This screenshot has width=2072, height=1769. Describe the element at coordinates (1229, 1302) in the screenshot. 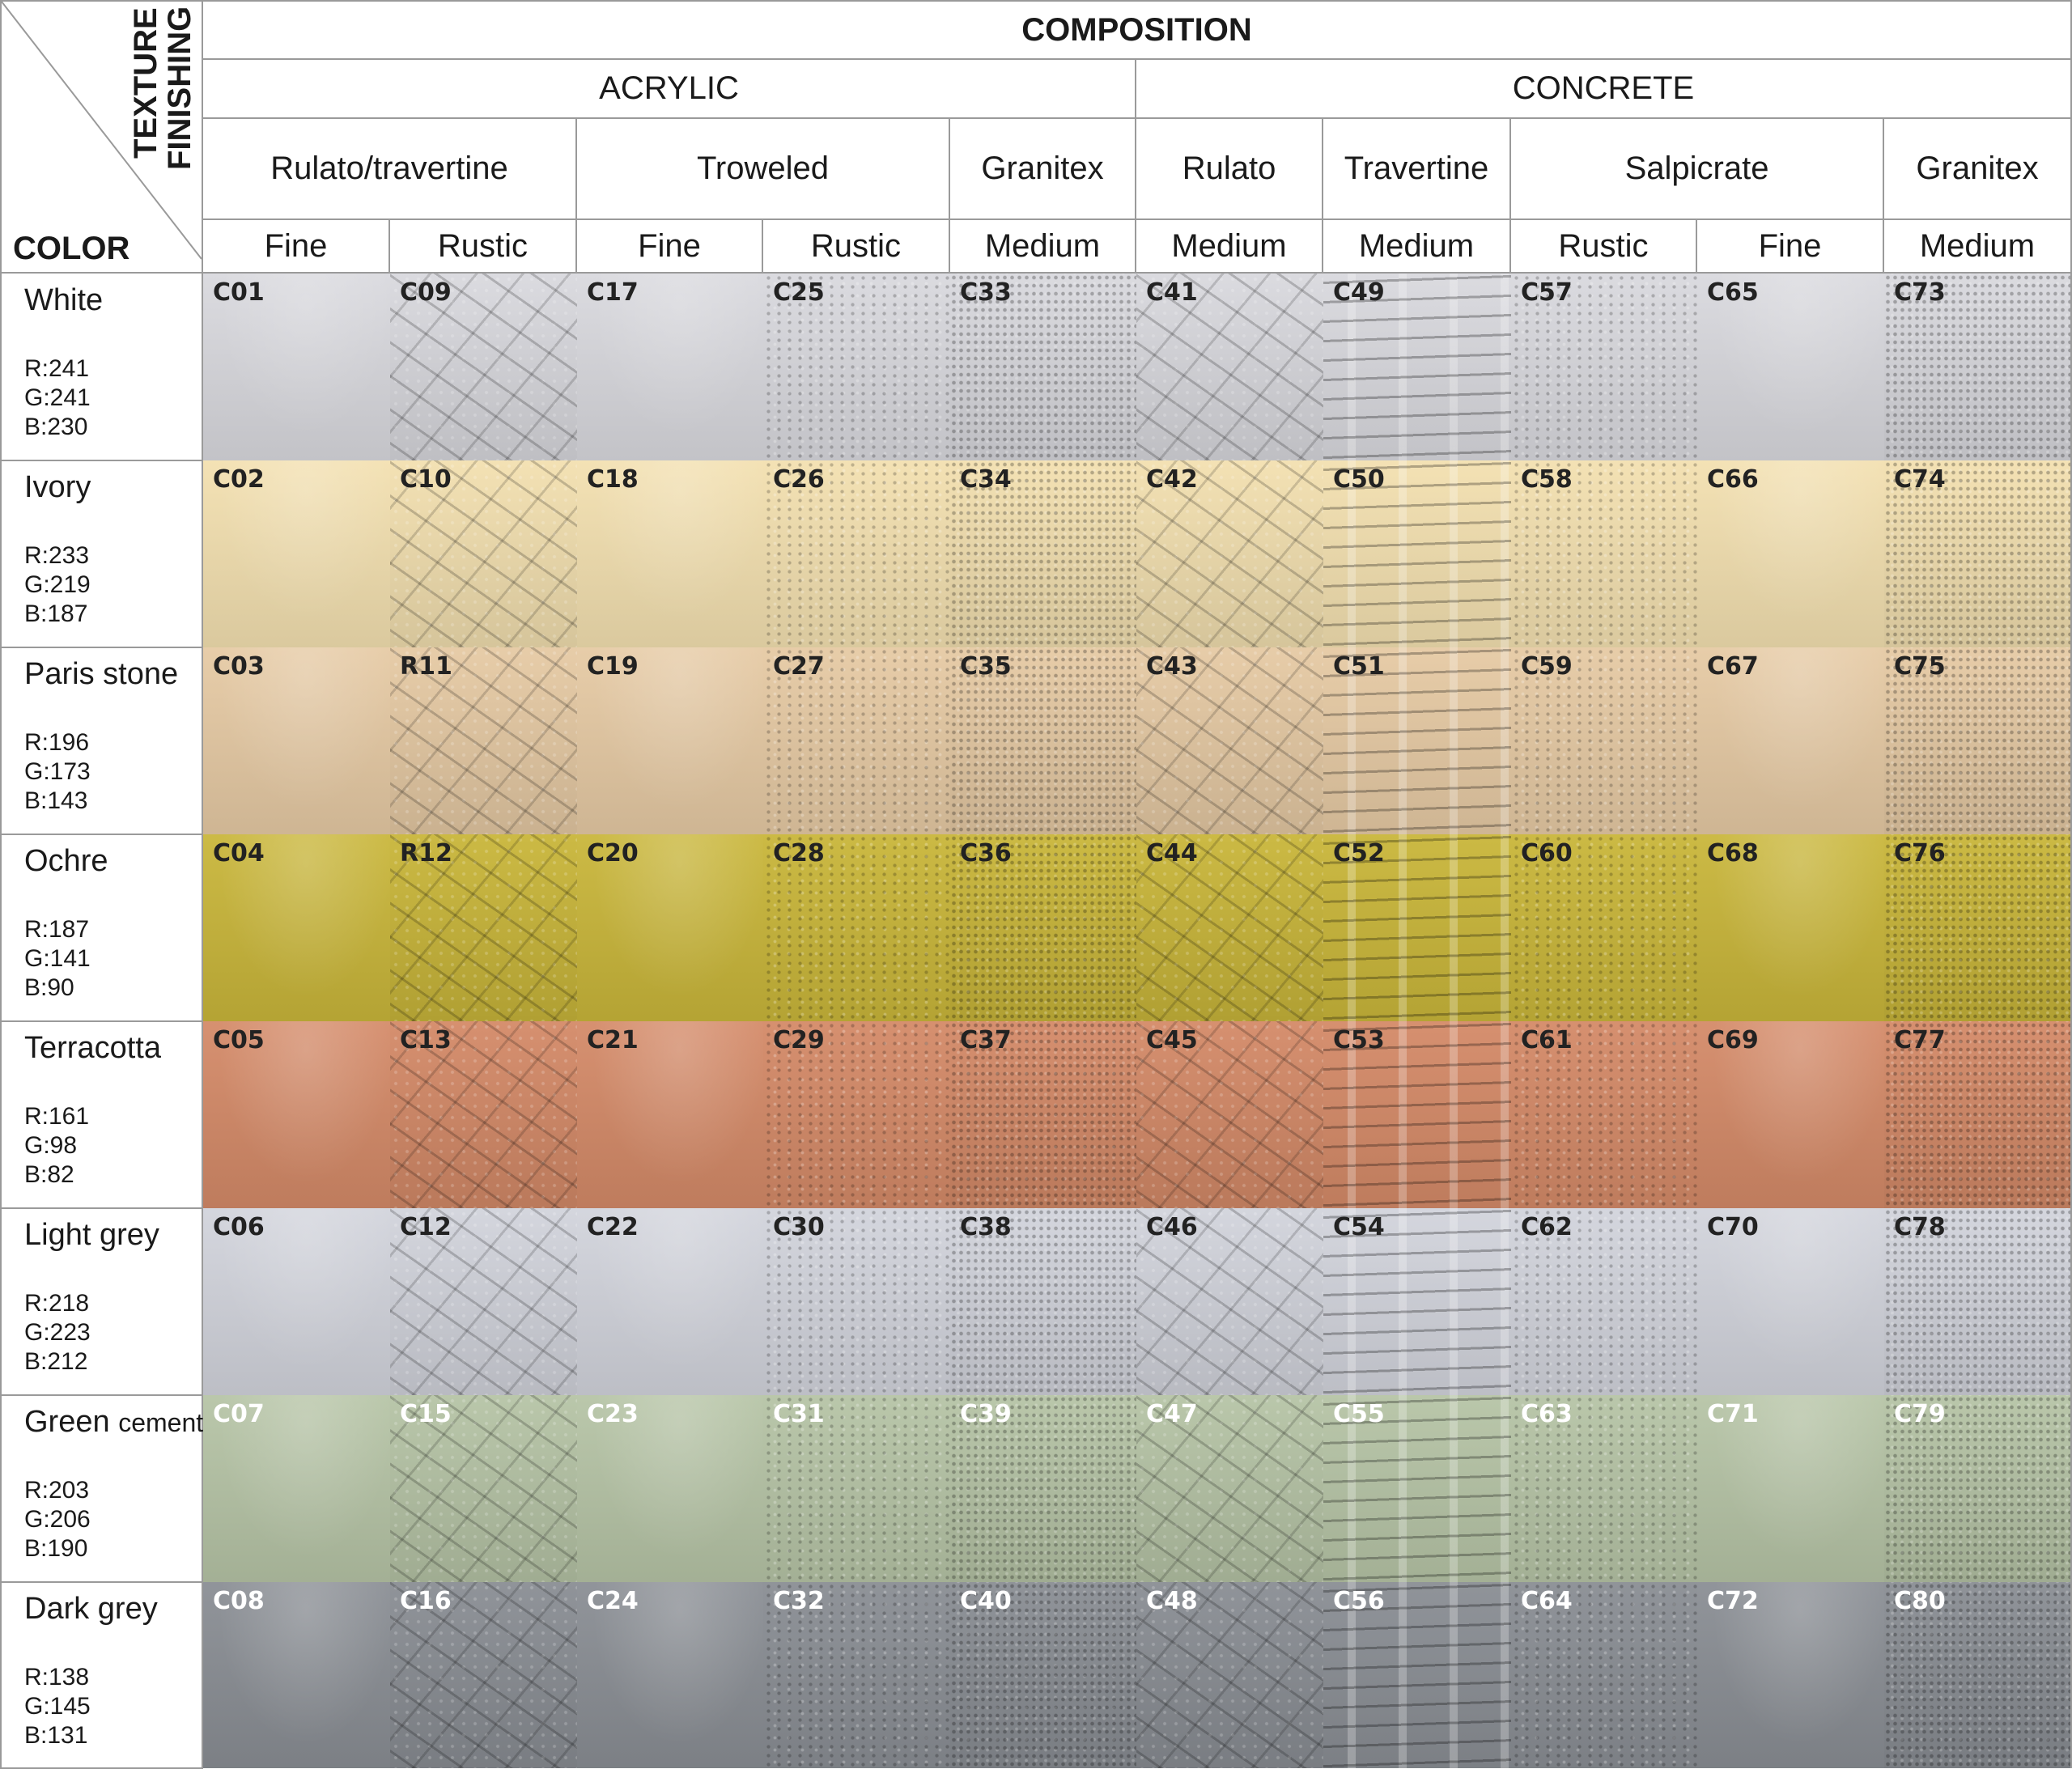

I see `swatch-cell: C46` at that location.